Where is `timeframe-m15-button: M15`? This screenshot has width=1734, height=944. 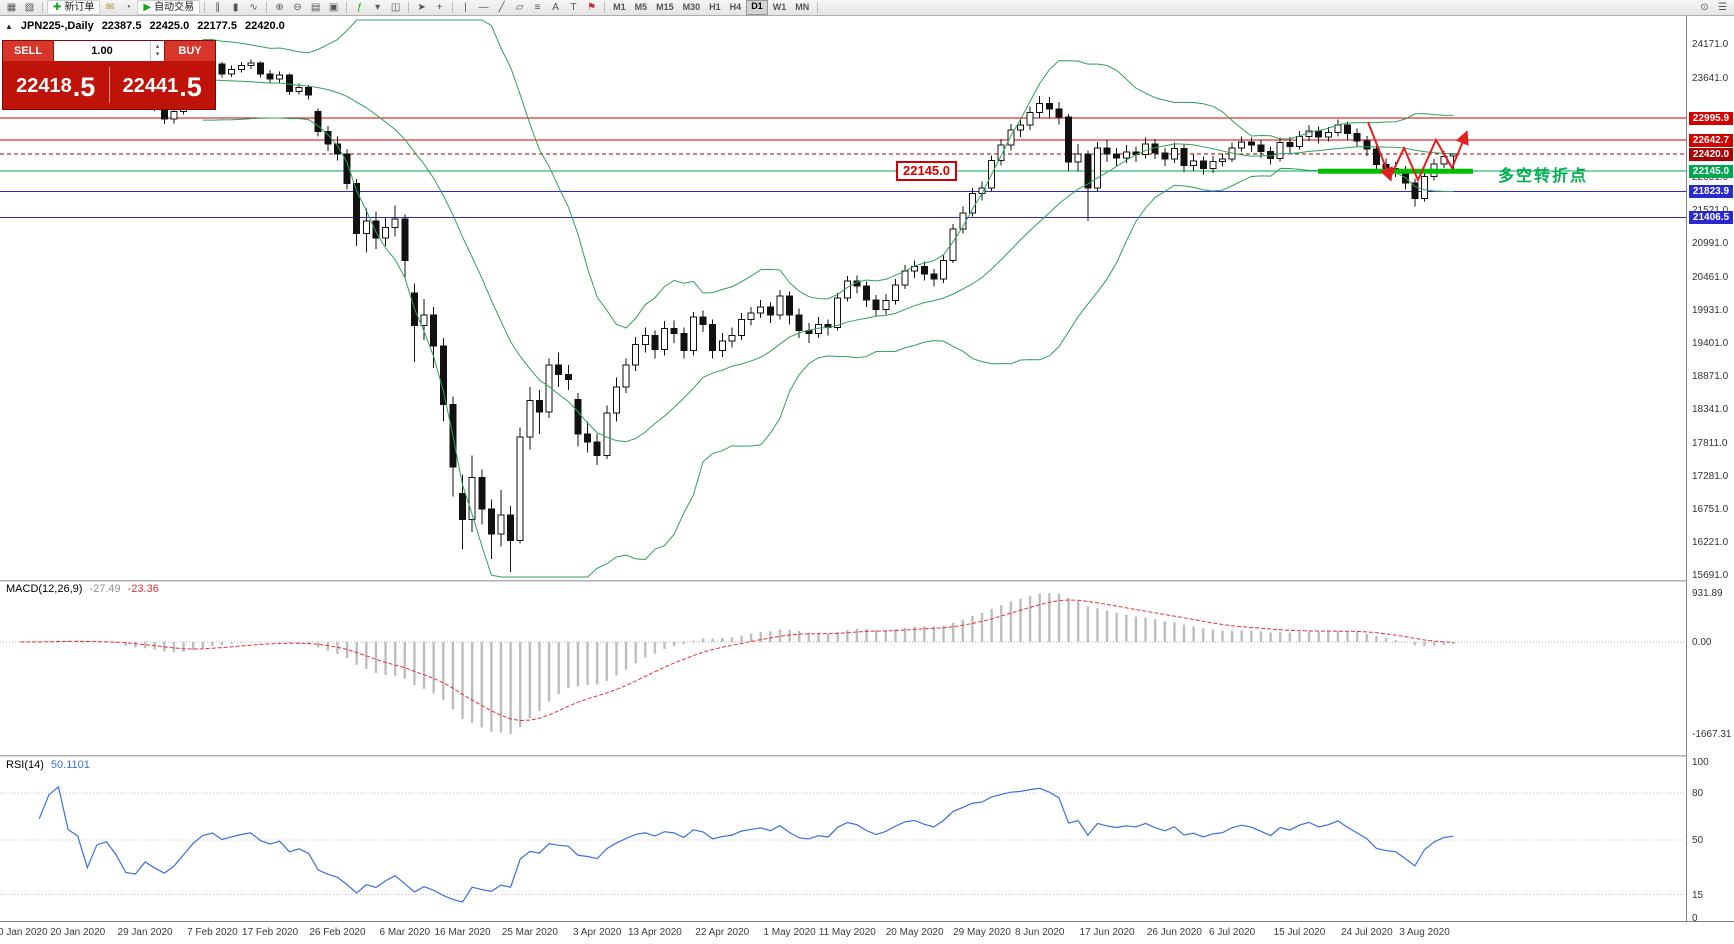
timeframe-m15-button: M15 is located at coordinates (665, 7).